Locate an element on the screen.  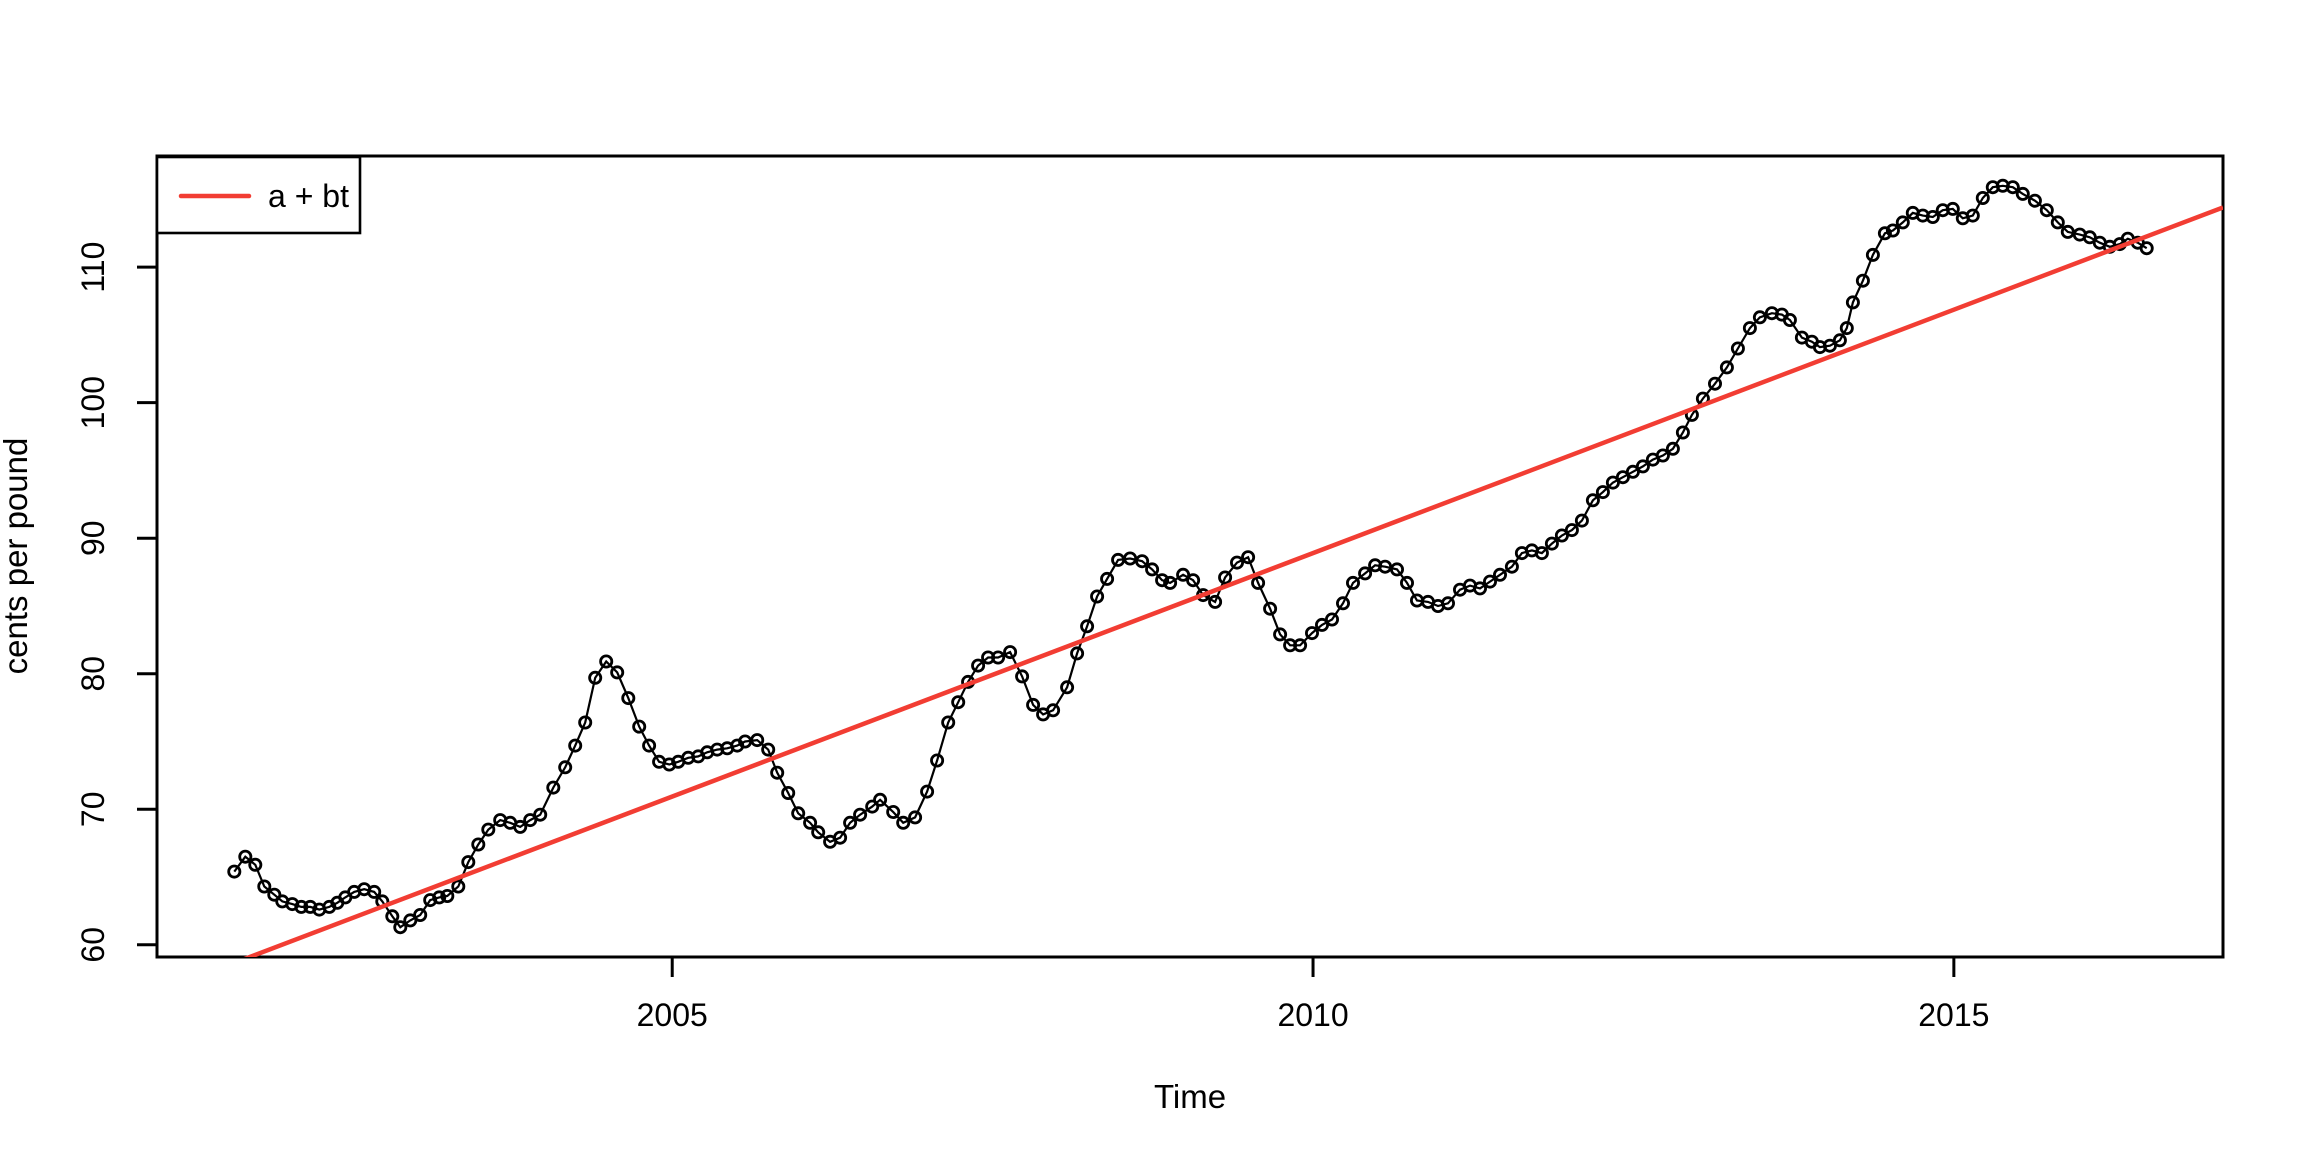
x-axis-title: Time is located at coordinates (1190, 1096).